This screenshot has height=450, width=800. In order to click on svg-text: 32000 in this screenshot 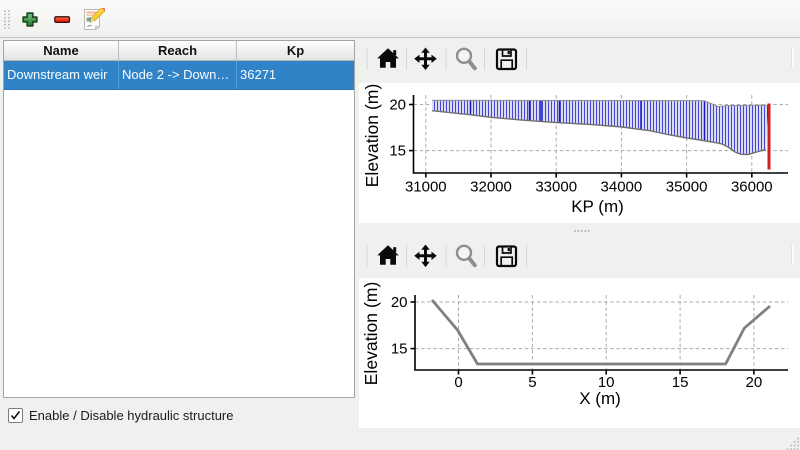, I will do `click(491, 187)`.